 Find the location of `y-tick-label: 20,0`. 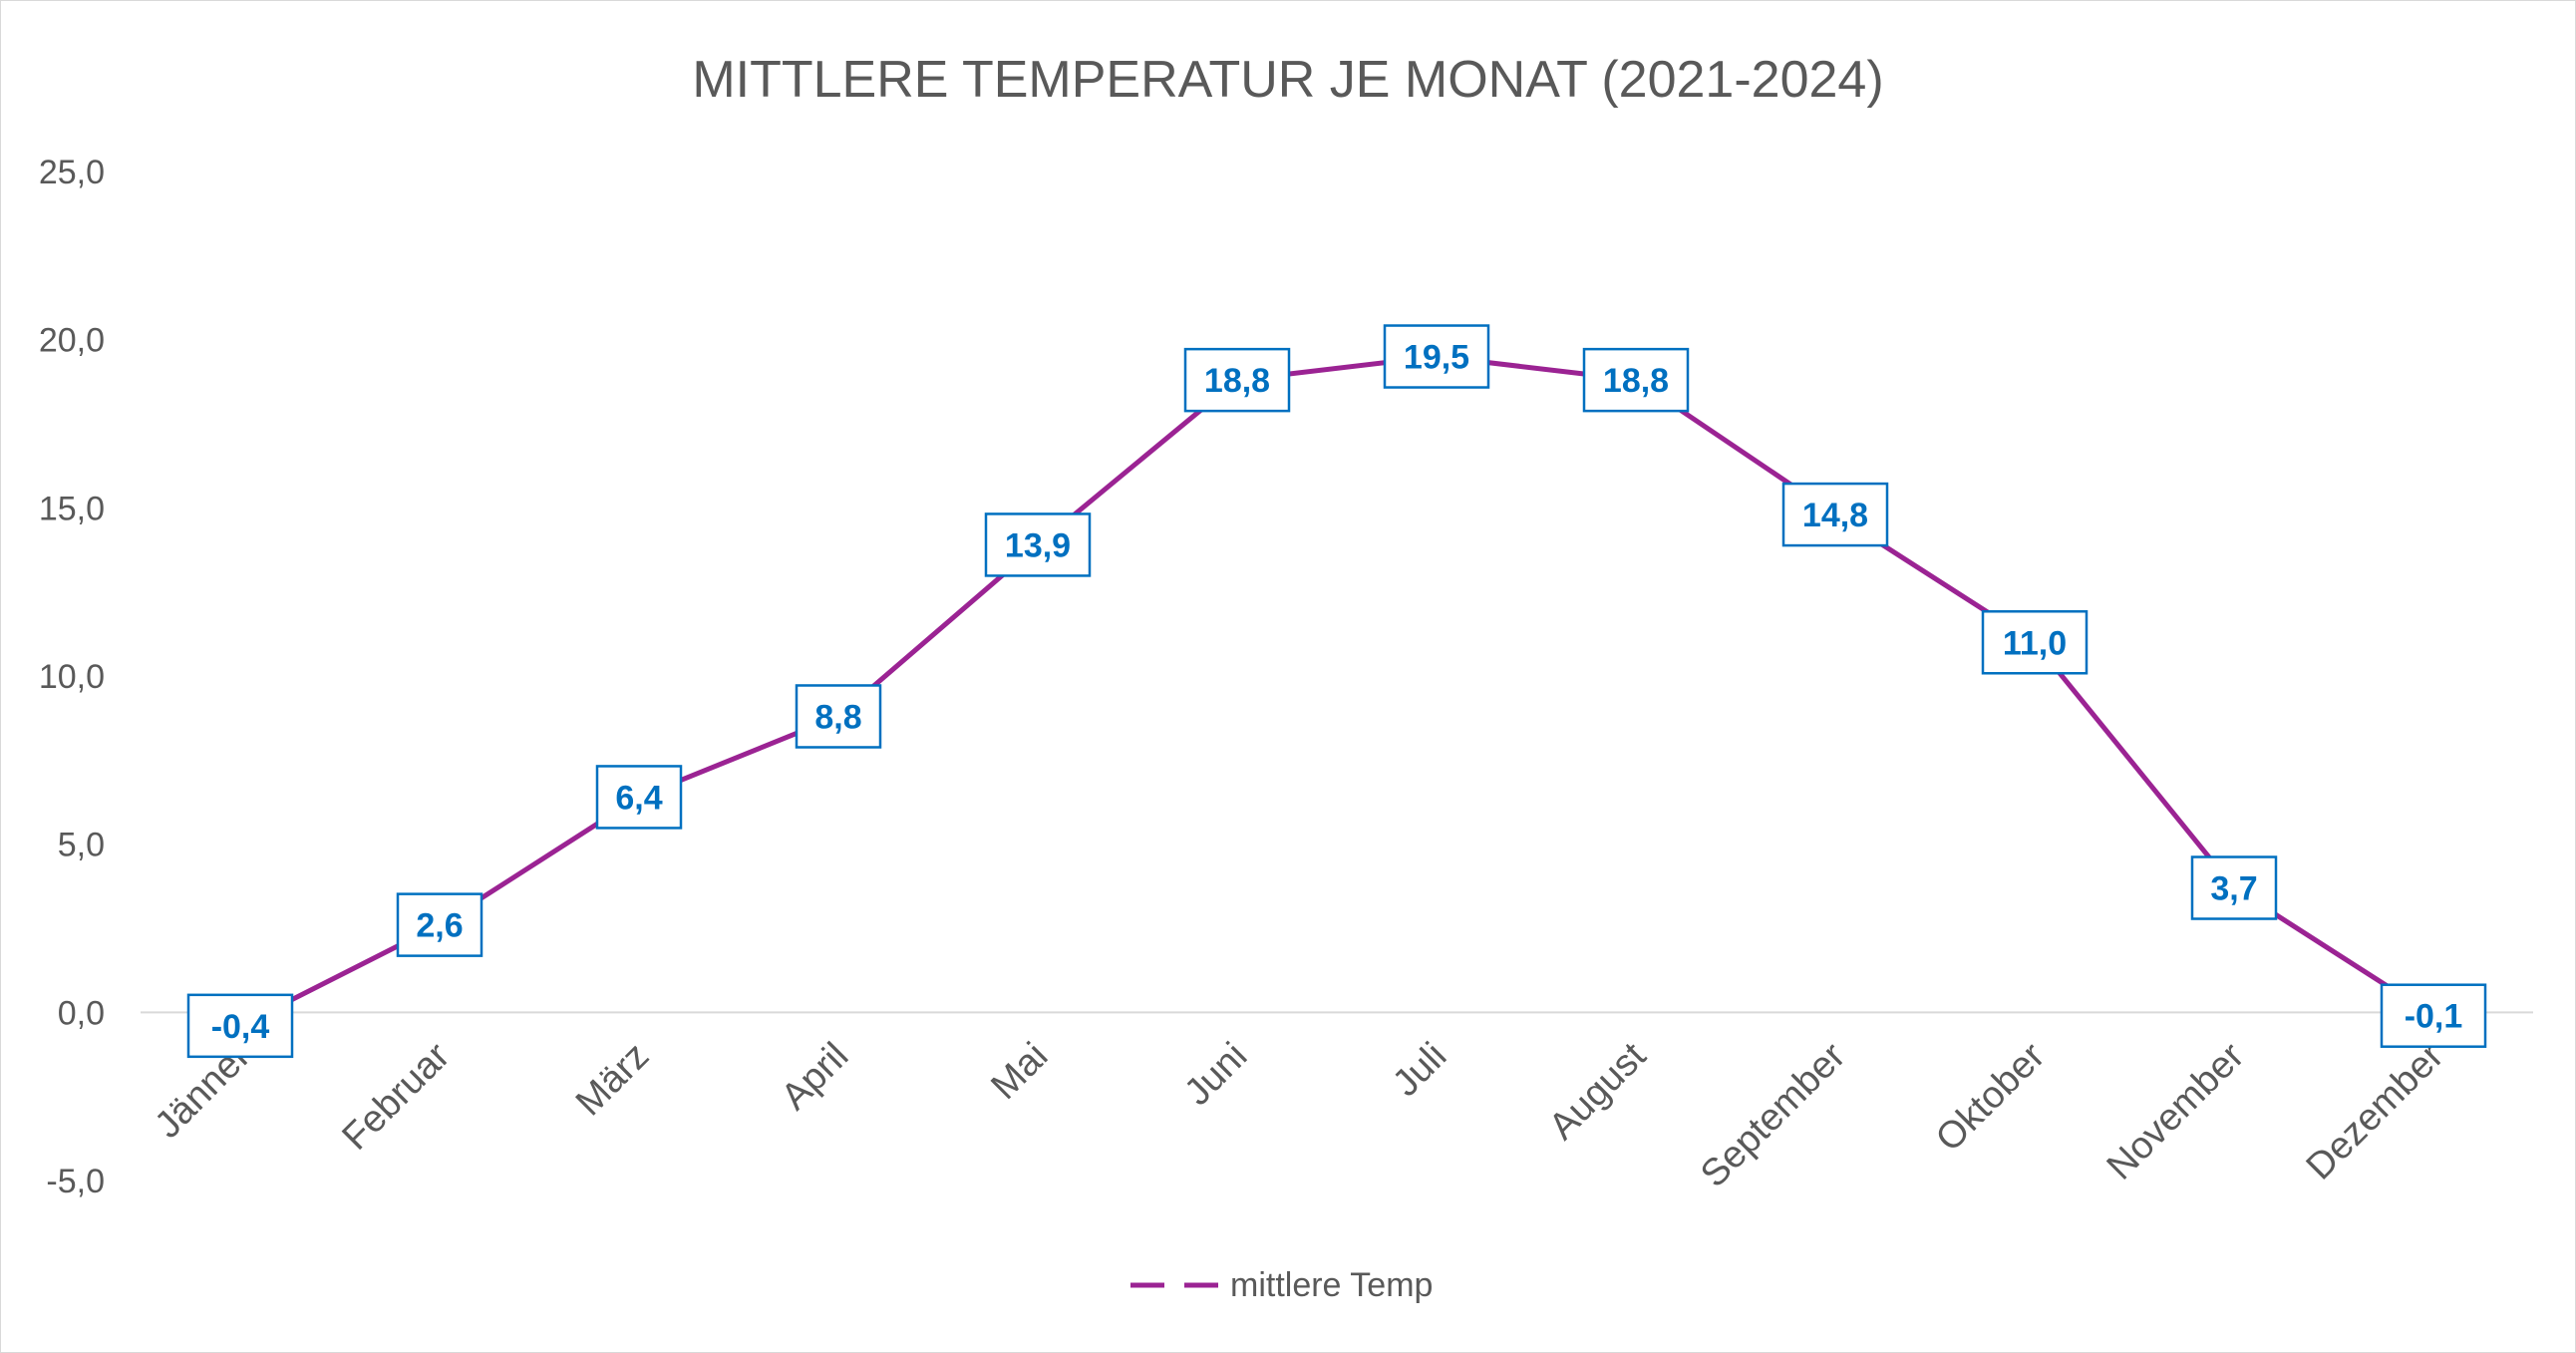

y-tick-label: 20,0 is located at coordinates (72, 341).